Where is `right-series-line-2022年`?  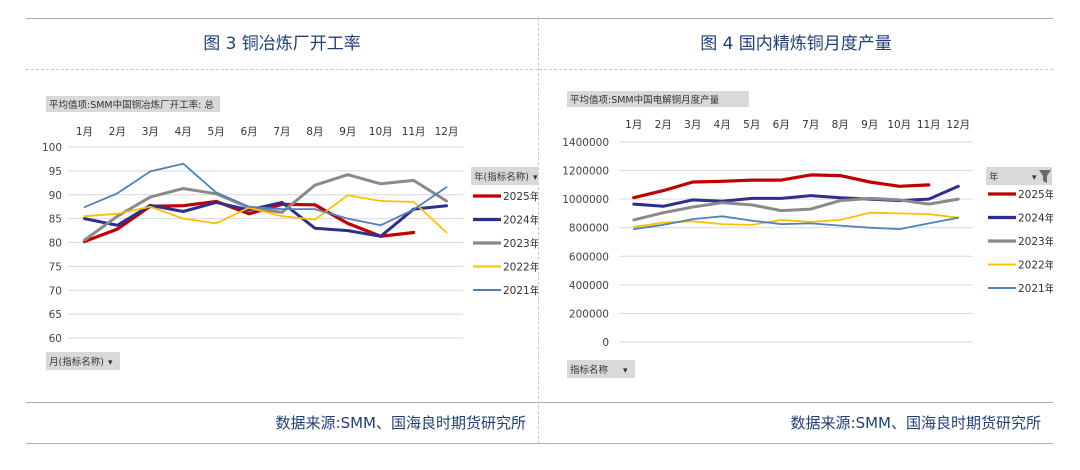
right-series-line-2022年 is located at coordinates (796, 219).